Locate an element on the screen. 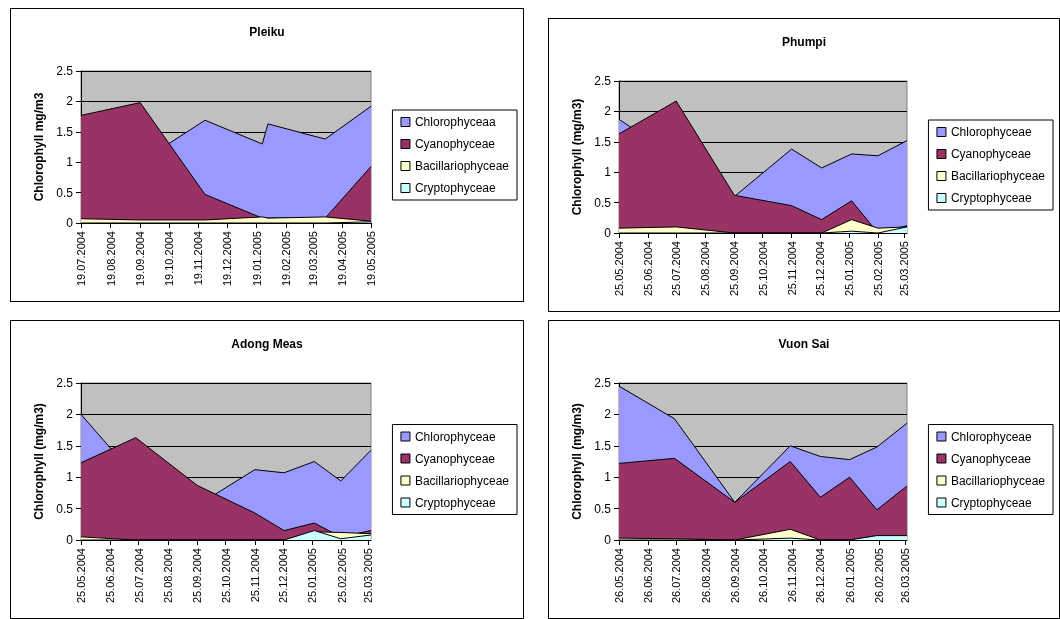 The image size is (1060, 619). x-tick-label: 26.07.2004 is located at coordinates (676, 576).